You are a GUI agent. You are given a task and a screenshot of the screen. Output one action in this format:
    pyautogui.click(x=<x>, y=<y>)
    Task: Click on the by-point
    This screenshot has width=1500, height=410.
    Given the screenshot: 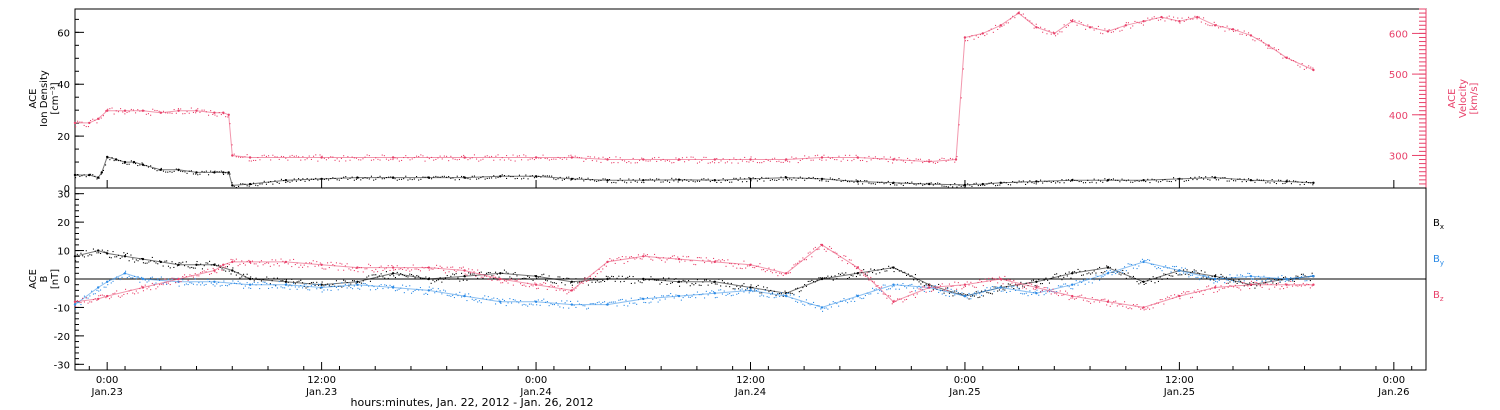 What is the action you would take?
    pyautogui.click(x=98, y=287)
    